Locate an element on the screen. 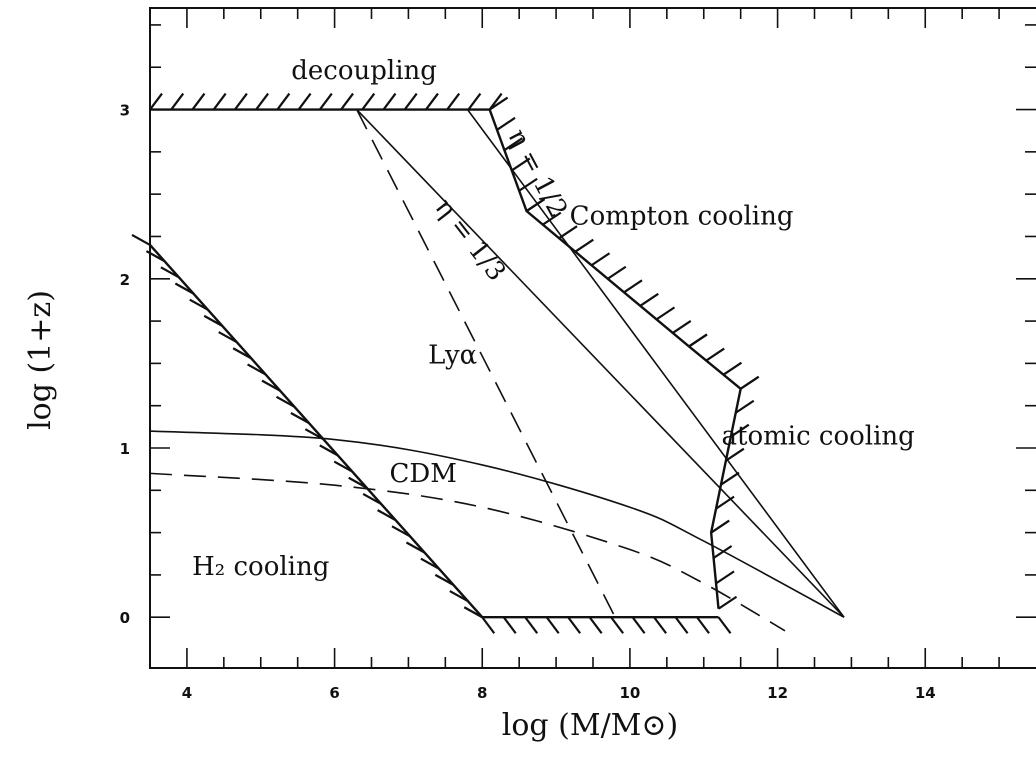 This screenshot has height=757, width=1036. annotation: Lyα is located at coordinates (452, 355).